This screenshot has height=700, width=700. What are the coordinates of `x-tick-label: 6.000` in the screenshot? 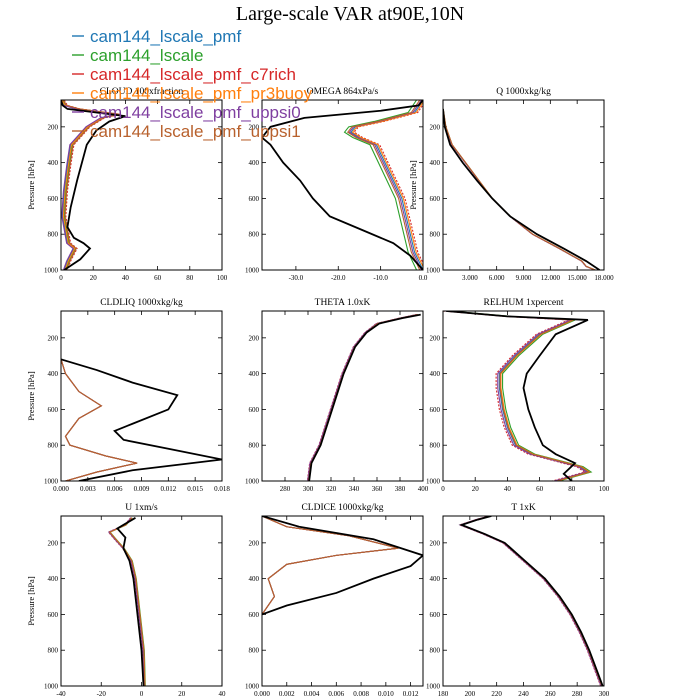 It's located at (497, 278).